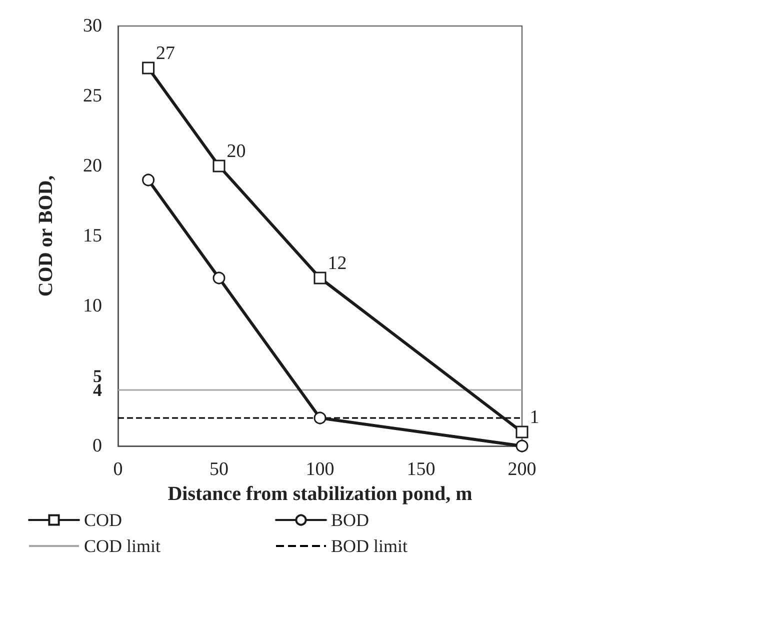 This screenshot has height=630, width=763. Describe the element at coordinates (46, 236) in the screenshot. I see `y-axis-title: COD or BOD,` at that location.